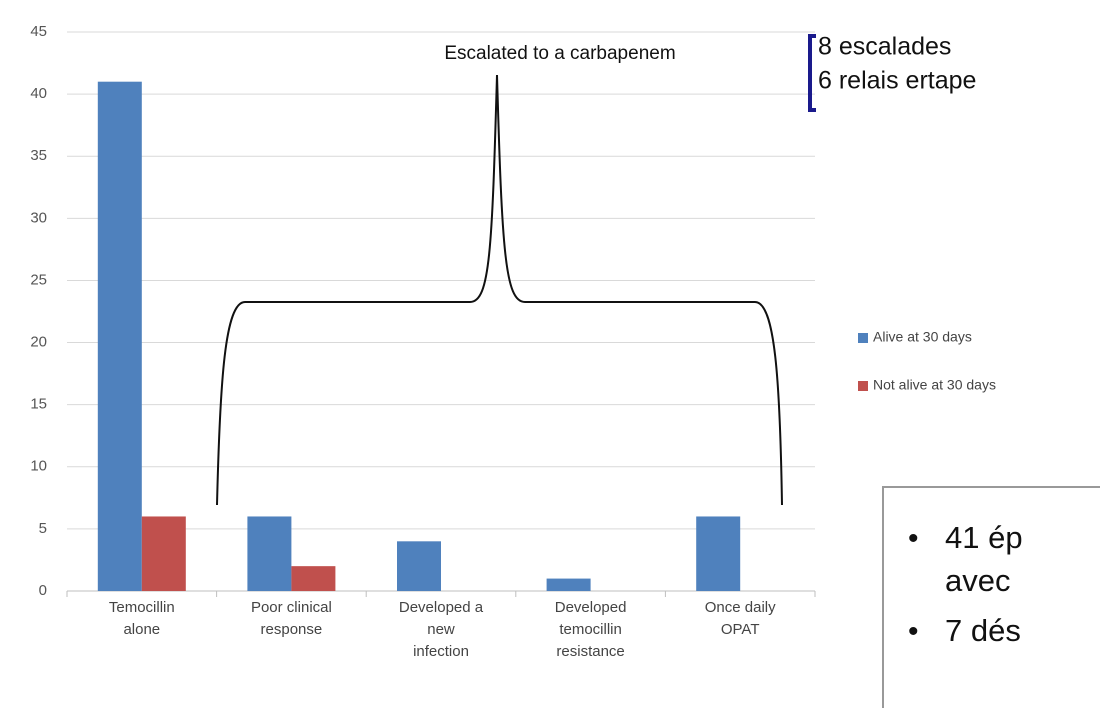  I want to click on x-tick-label: resistance, so click(590, 651).